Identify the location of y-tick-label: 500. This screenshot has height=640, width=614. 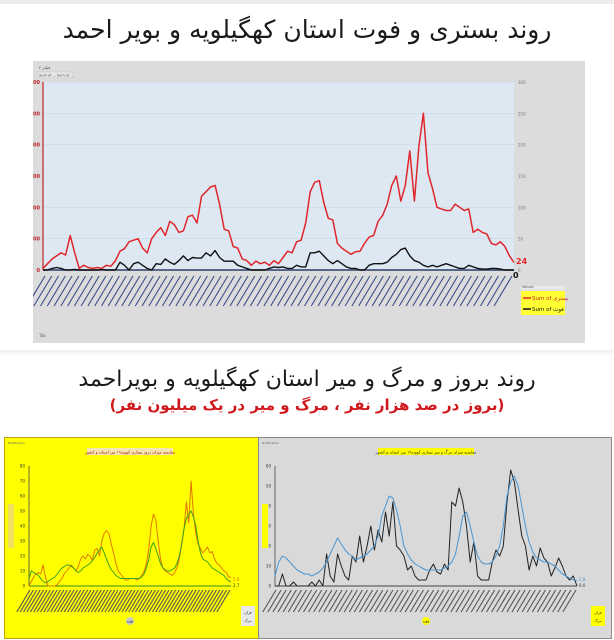
(37, 114).